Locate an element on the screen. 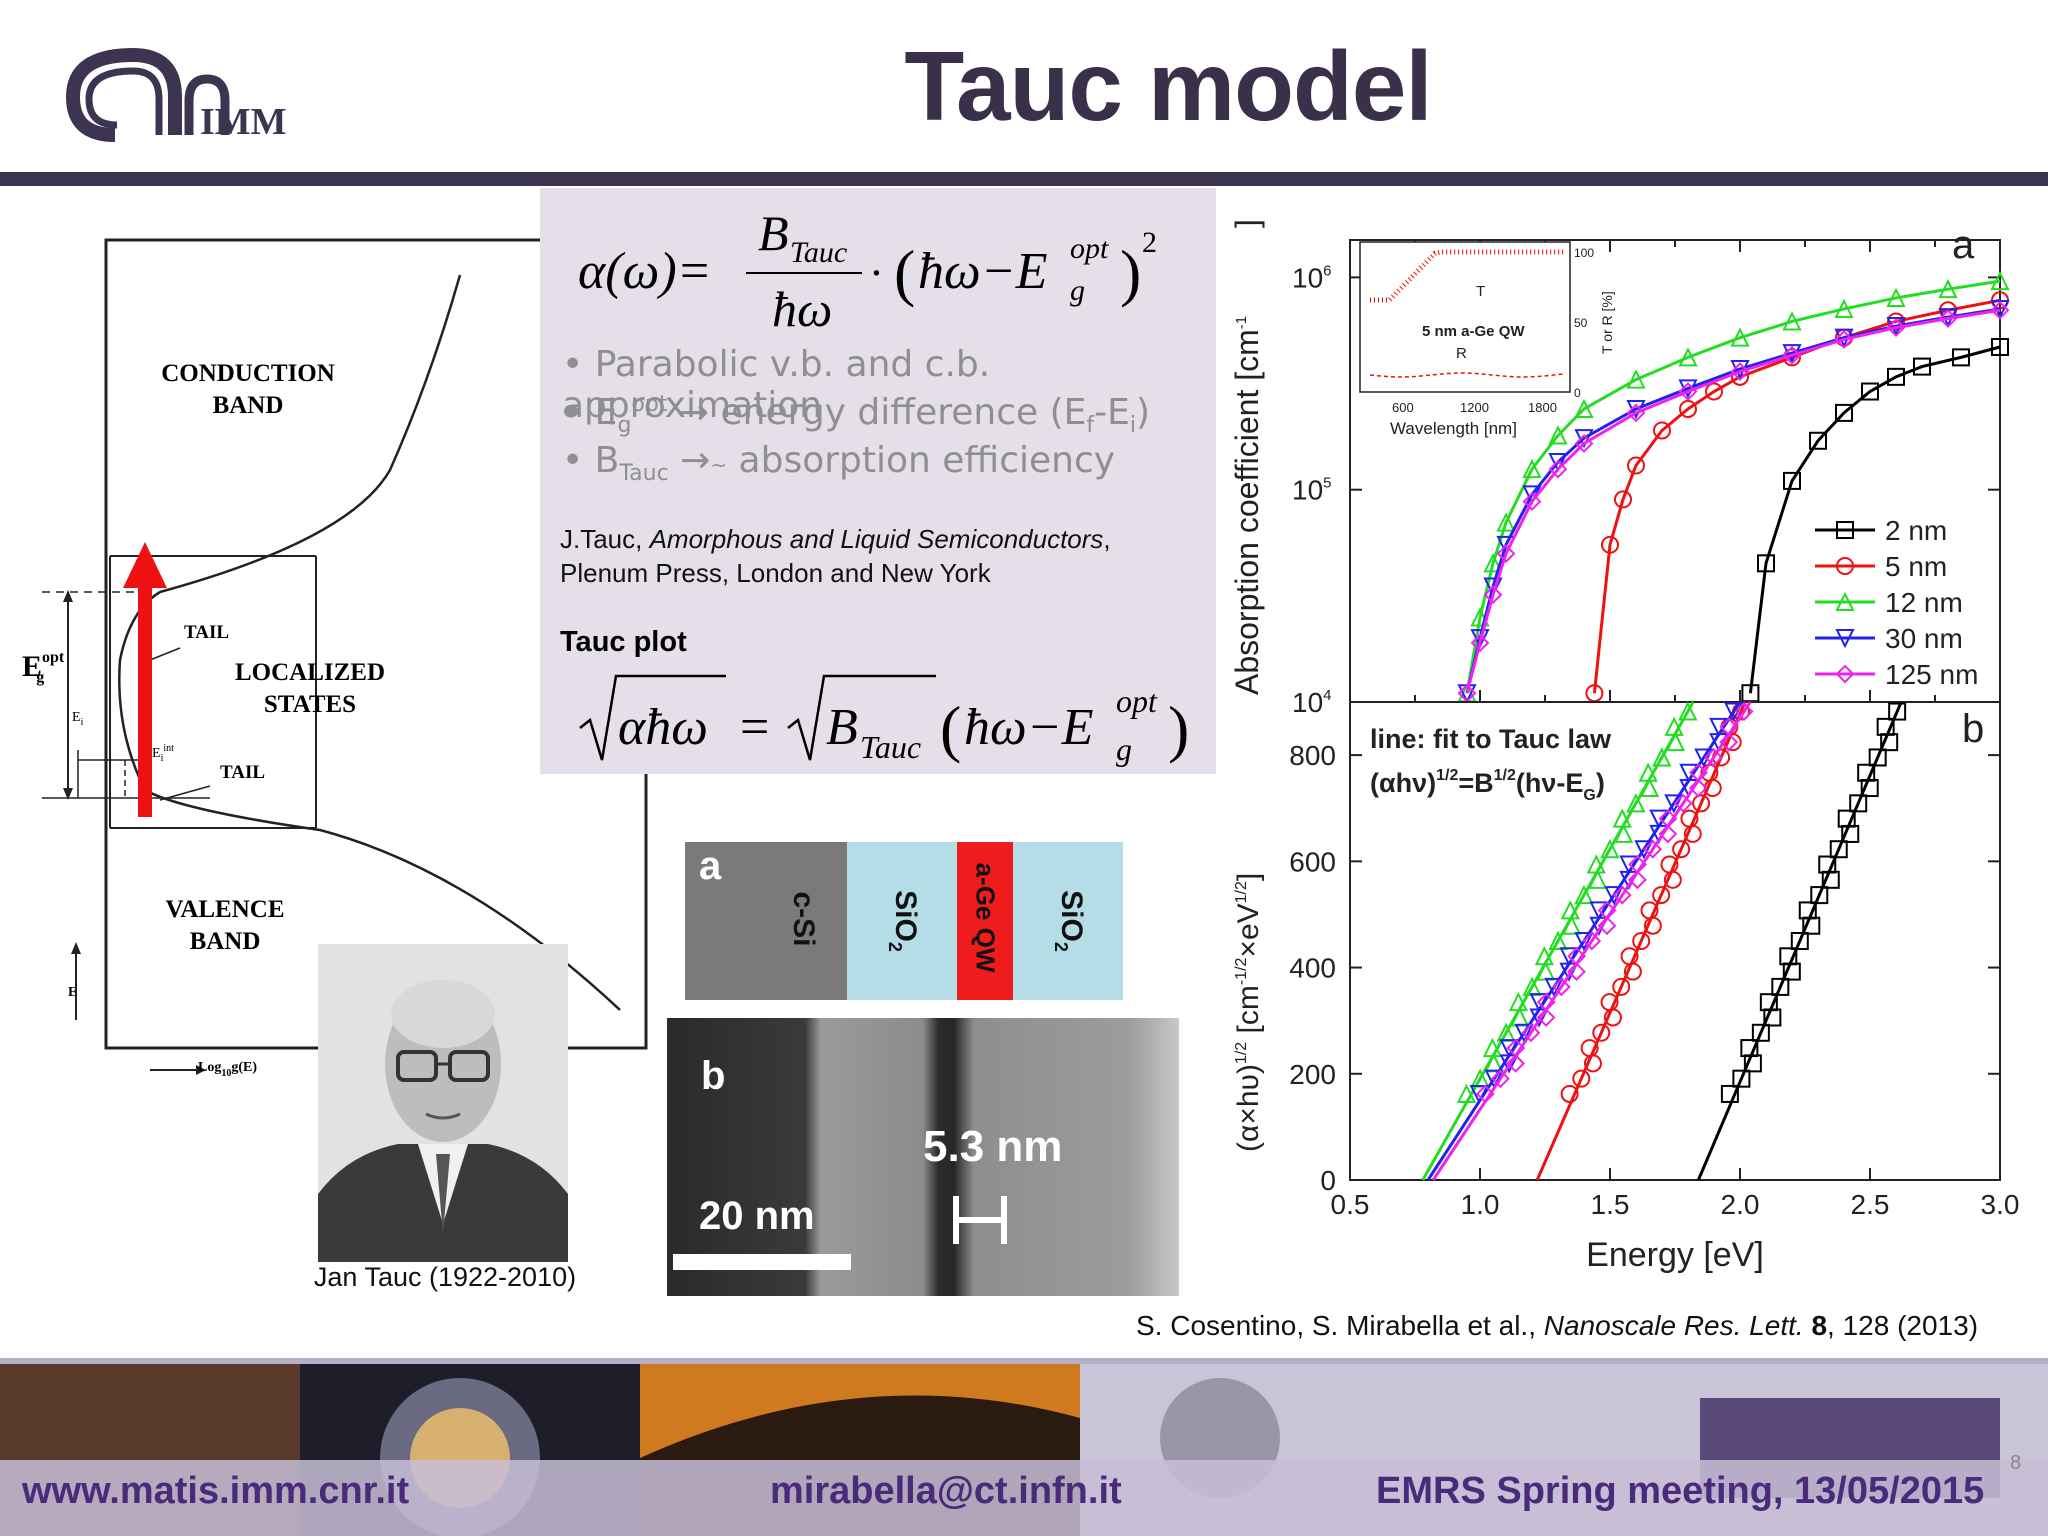  inset-title: 5 nm a-Ge QW is located at coordinates (1473, 331).